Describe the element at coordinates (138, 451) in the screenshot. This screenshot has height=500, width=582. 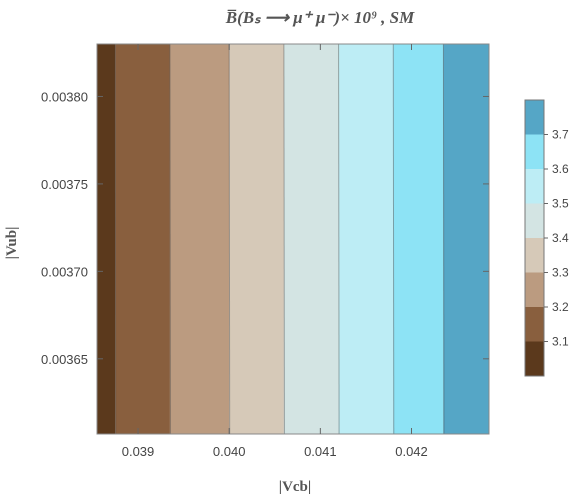
I see `x-tick-label-1: 0.039` at that location.